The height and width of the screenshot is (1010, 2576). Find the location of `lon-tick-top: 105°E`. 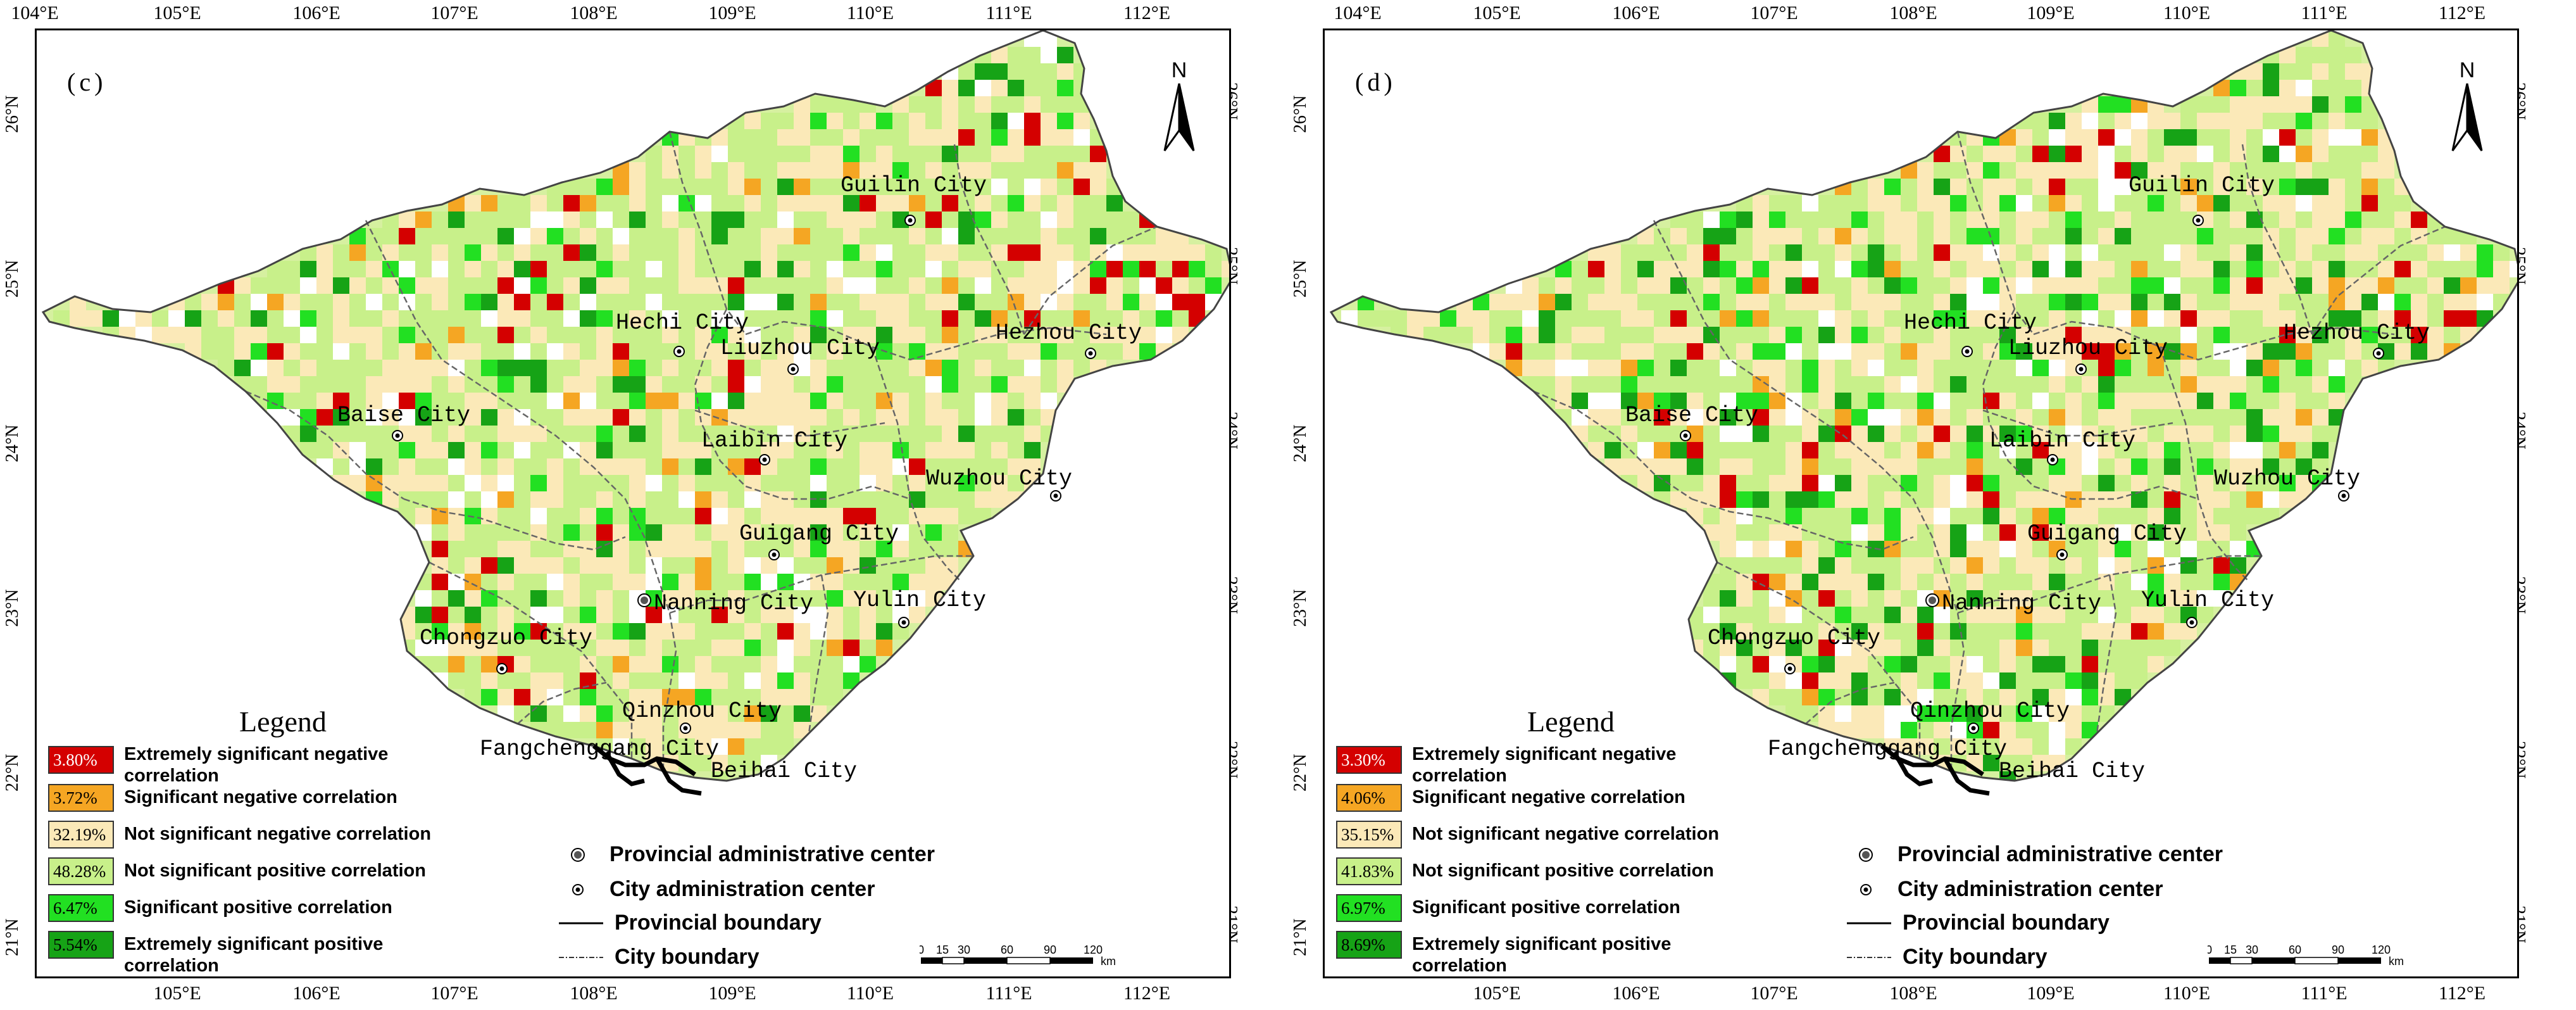

lon-tick-top: 105°E is located at coordinates (1497, 13).